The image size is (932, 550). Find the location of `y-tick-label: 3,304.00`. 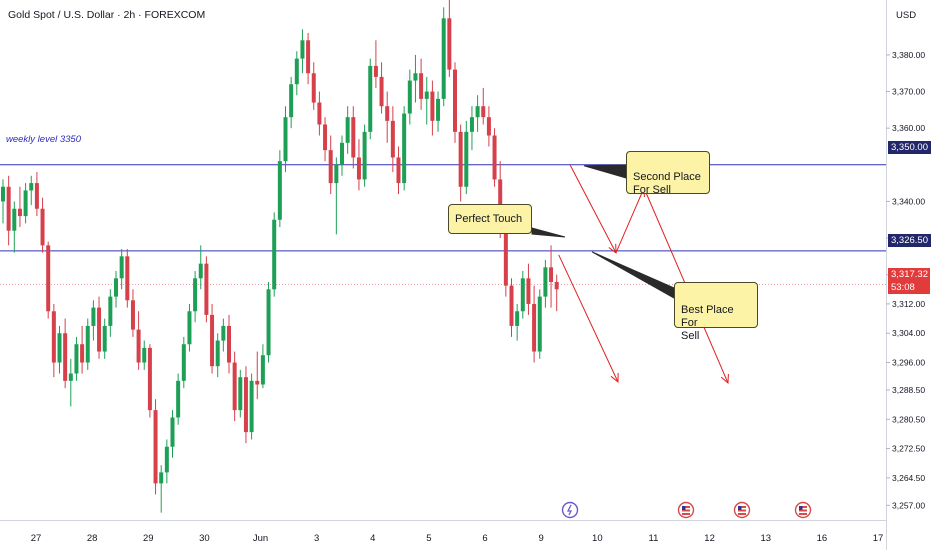

y-tick-label: 3,304.00 is located at coordinates (908, 333).